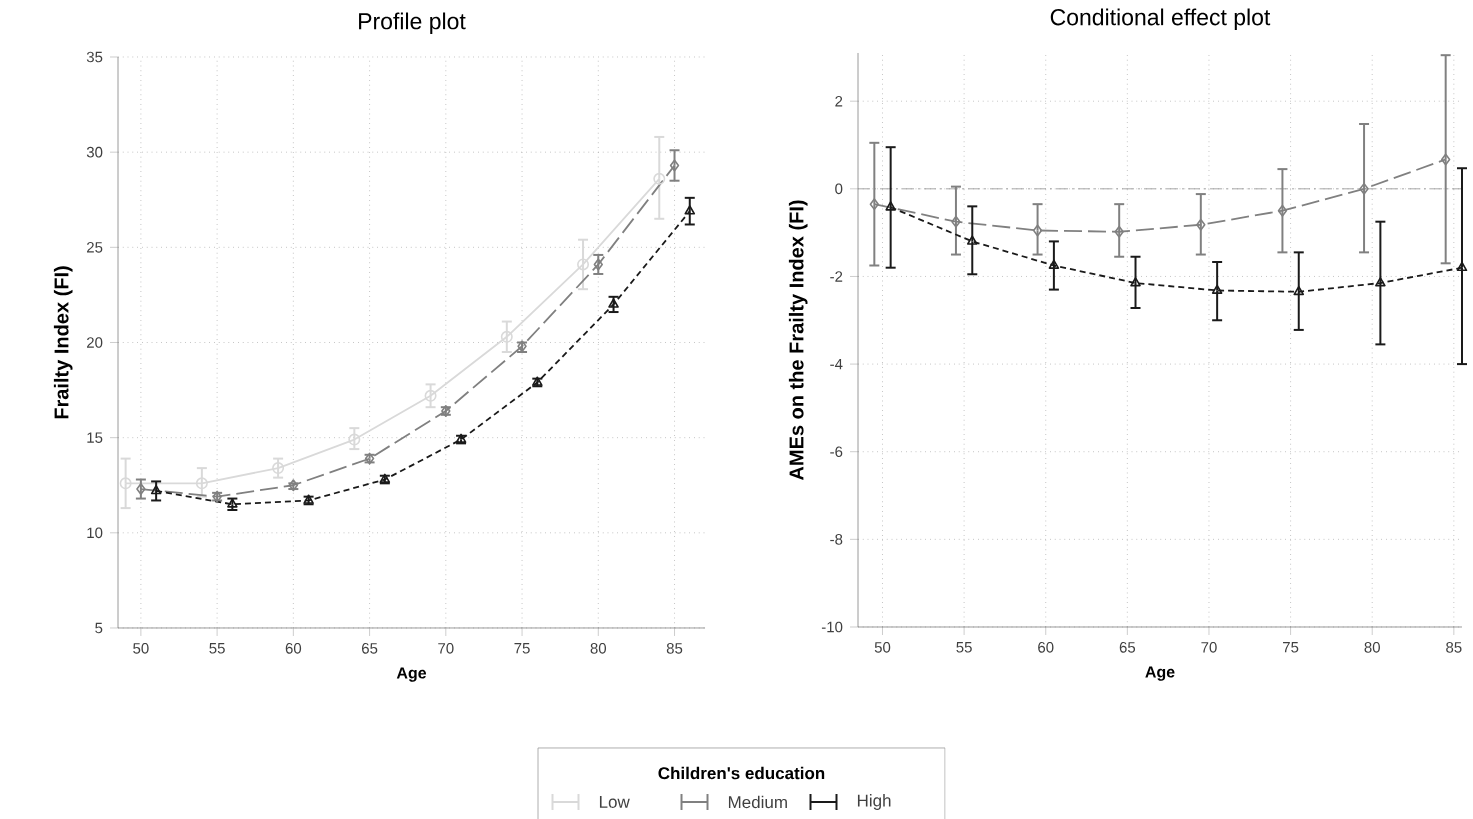 This screenshot has width=1473, height=819. Describe the element at coordinates (839, 189) in the screenshot. I see `y-tick-label: 0` at that location.